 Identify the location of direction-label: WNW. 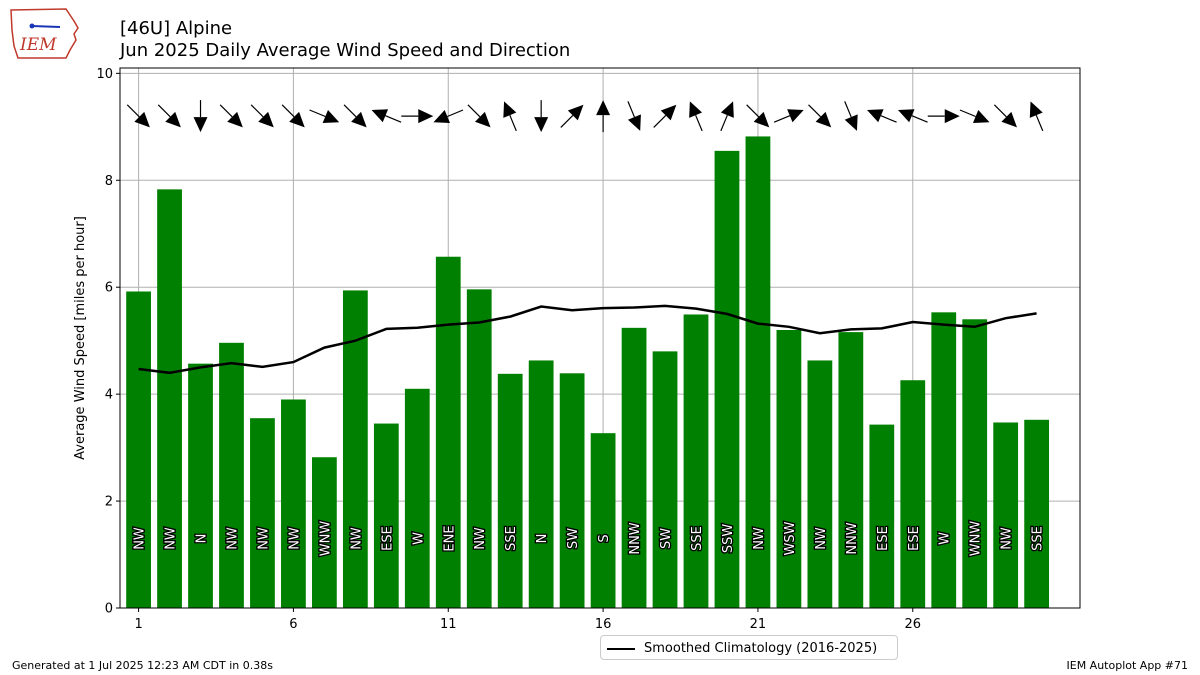
(325, 539).